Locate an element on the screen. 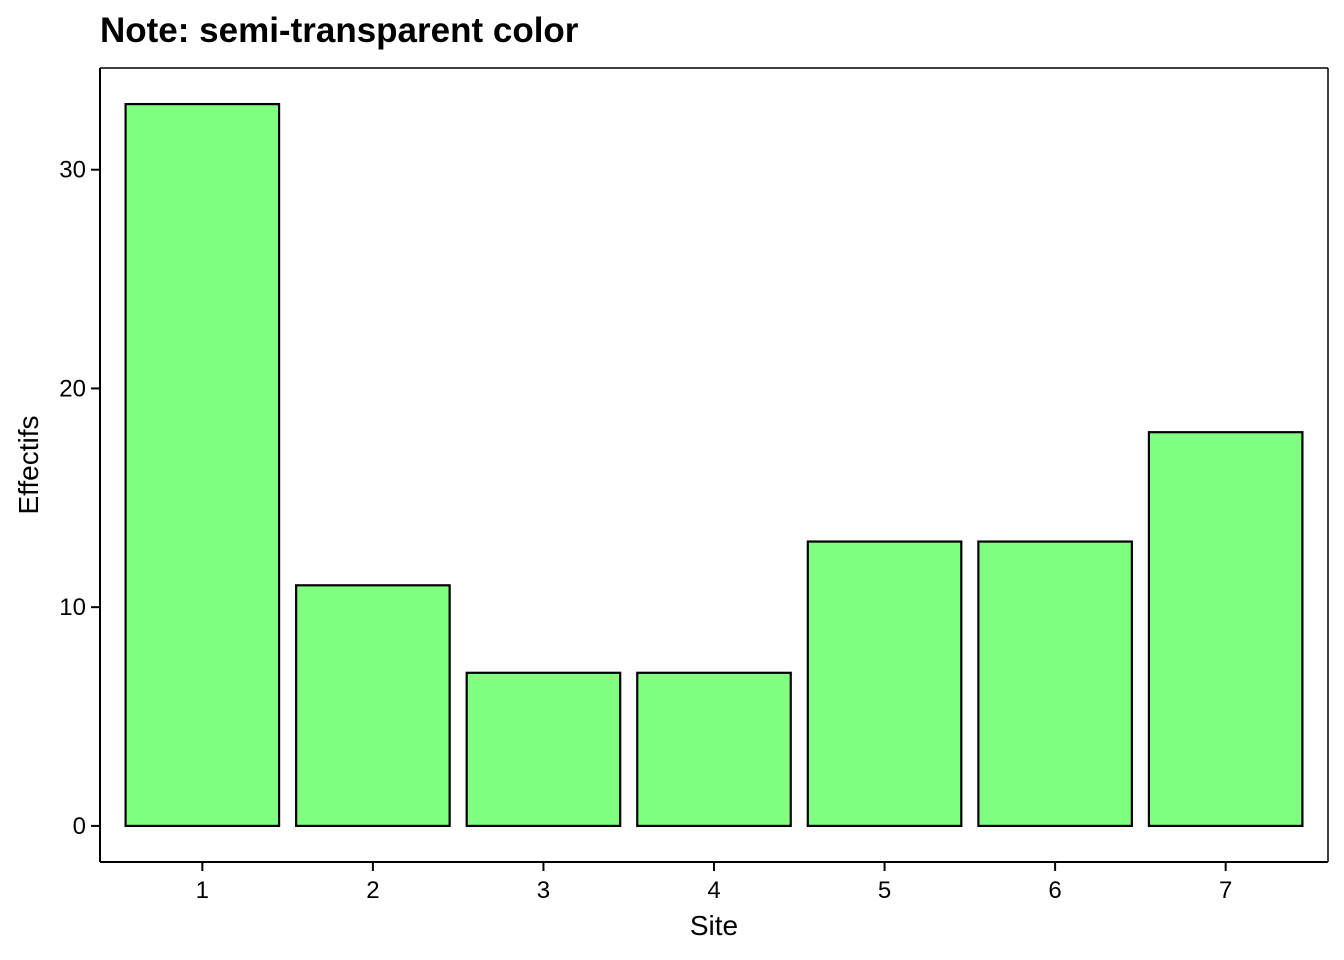 This screenshot has height=960, width=1344. y-tick-label: 10 is located at coordinates (72, 607).